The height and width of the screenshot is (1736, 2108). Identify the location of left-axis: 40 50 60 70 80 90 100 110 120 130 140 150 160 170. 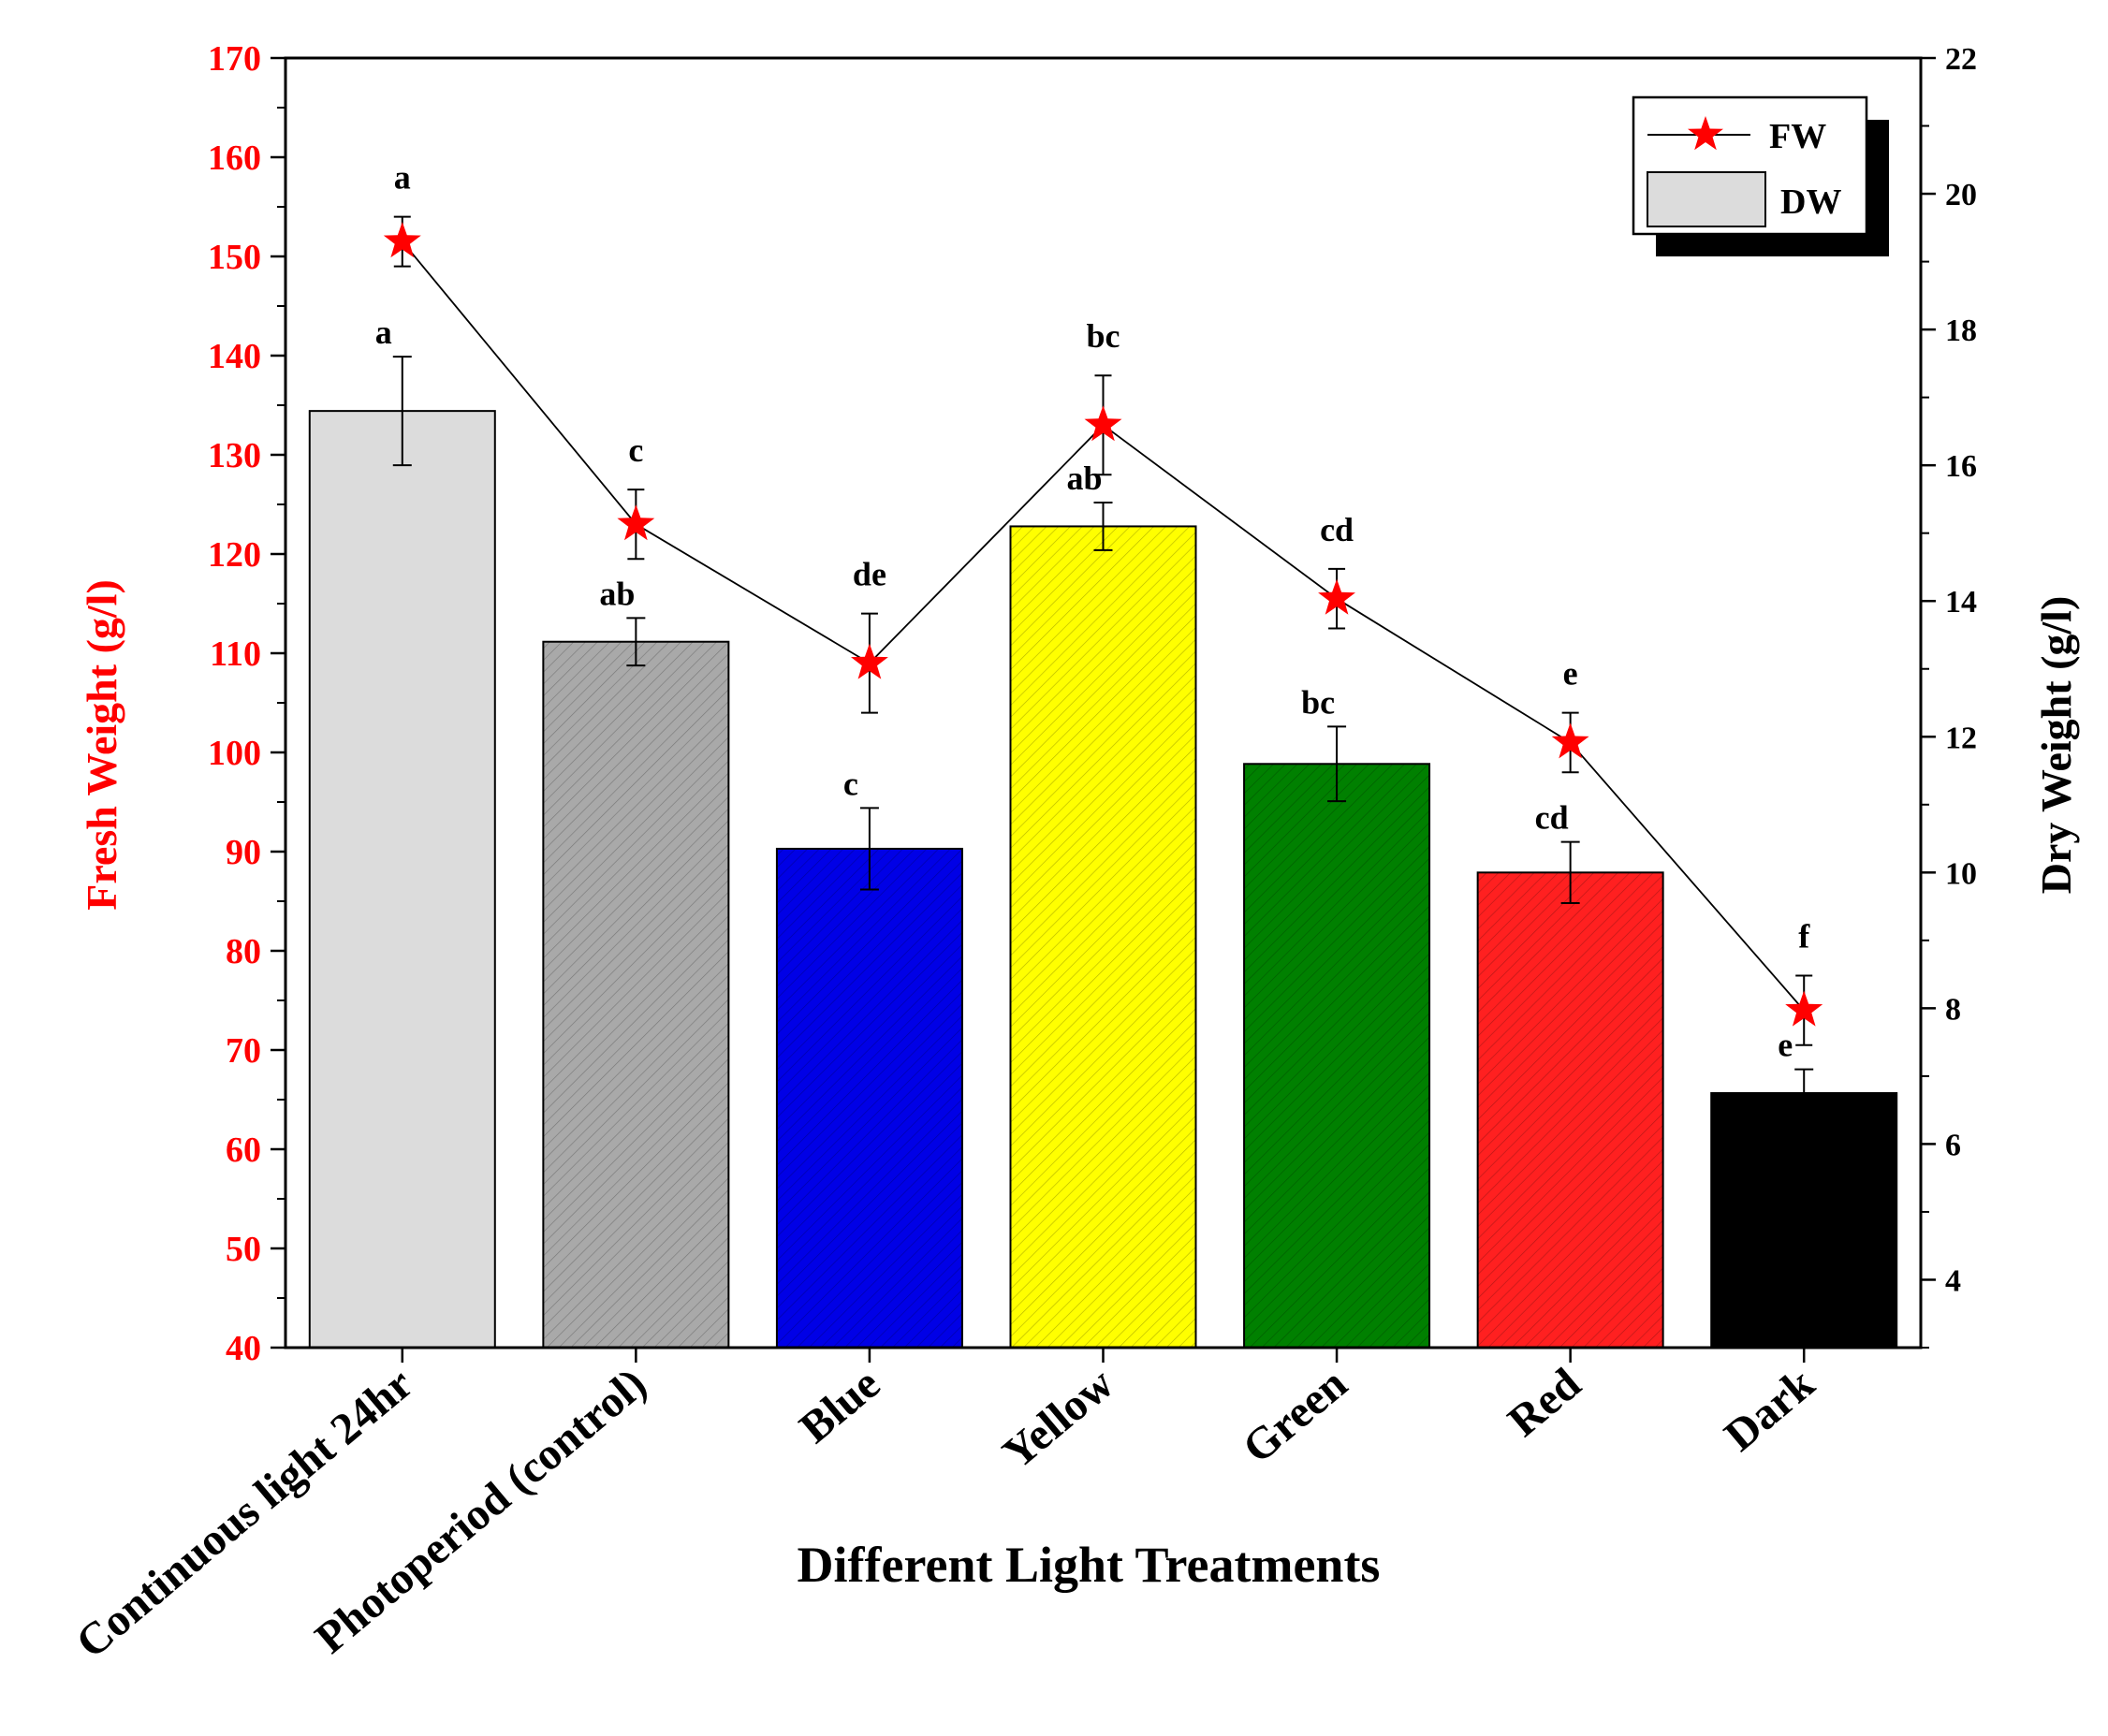
(247, 704).